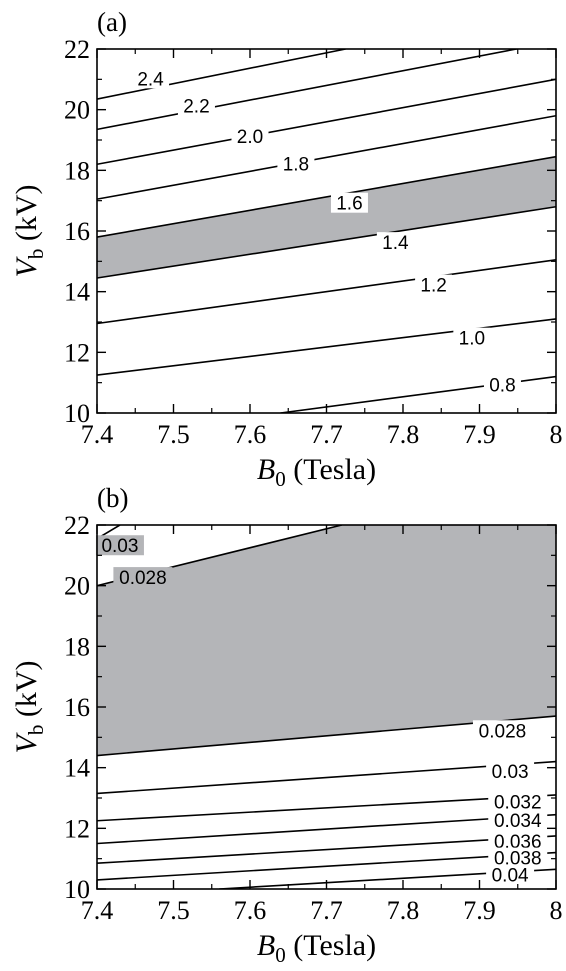 The height and width of the screenshot is (971, 566). I want to click on contour-label: 1.6, so click(349, 204).